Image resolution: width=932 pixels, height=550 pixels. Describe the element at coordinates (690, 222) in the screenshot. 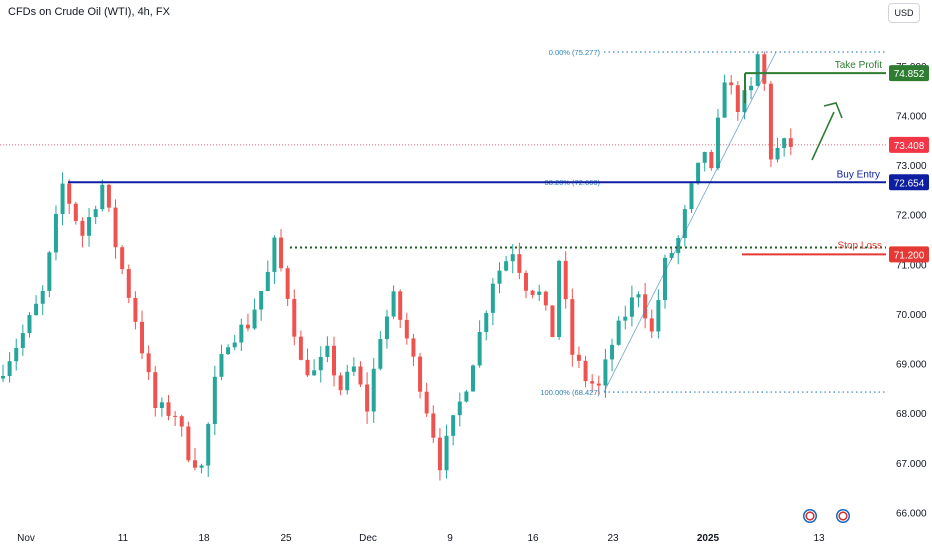

I see `fib-trend-line` at that location.